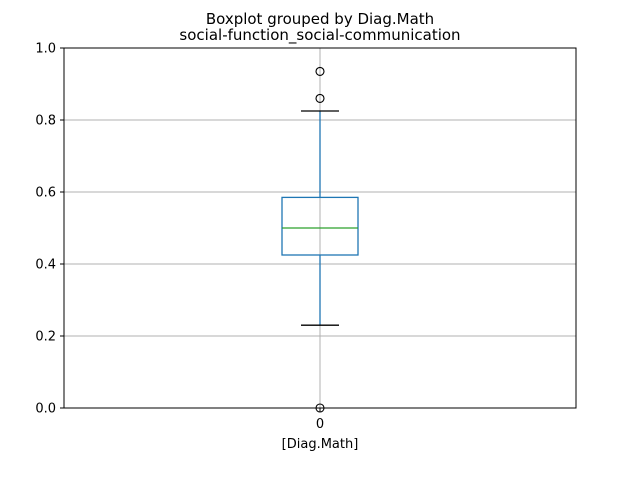  What do you see at coordinates (319, 35) in the screenshot?
I see `chart-subtitle: social-function_social-communication` at bounding box center [319, 35].